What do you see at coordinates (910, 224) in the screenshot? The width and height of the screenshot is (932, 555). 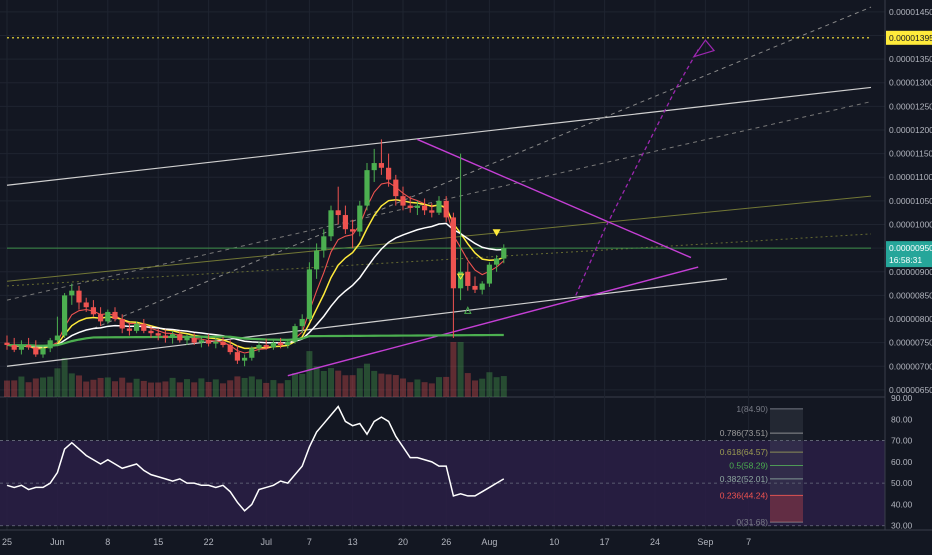 I see `price-tick-label: 0.00001000` at bounding box center [910, 224].